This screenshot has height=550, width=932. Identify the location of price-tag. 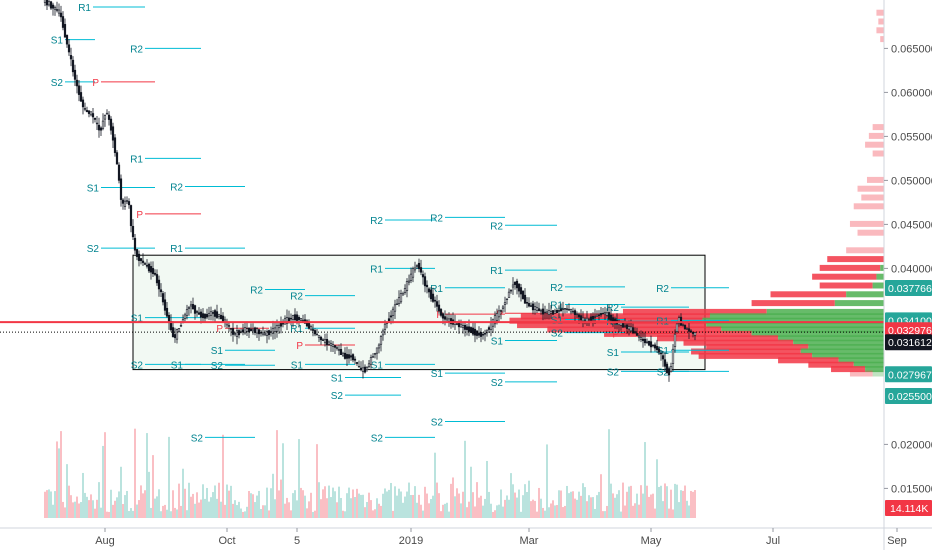
(908, 374).